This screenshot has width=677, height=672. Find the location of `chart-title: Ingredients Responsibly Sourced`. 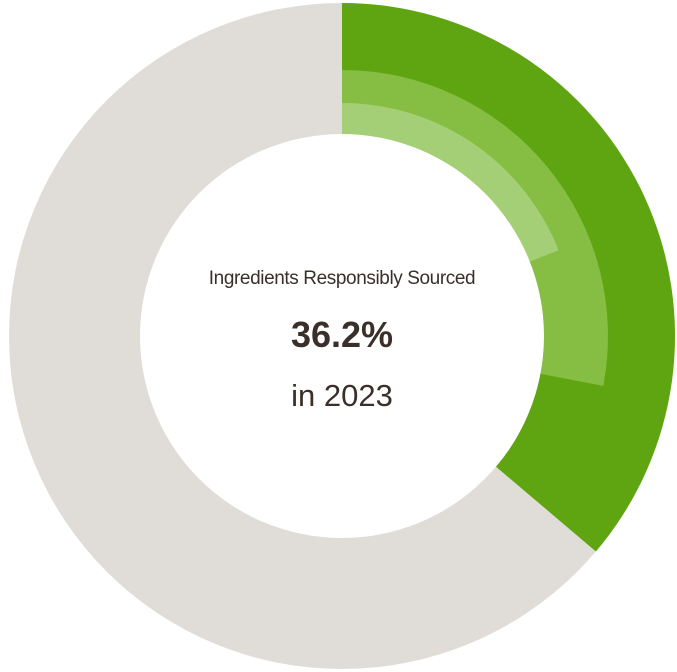

chart-title: Ingredients Responsibly Sourced is located at coordinates (342, 278).